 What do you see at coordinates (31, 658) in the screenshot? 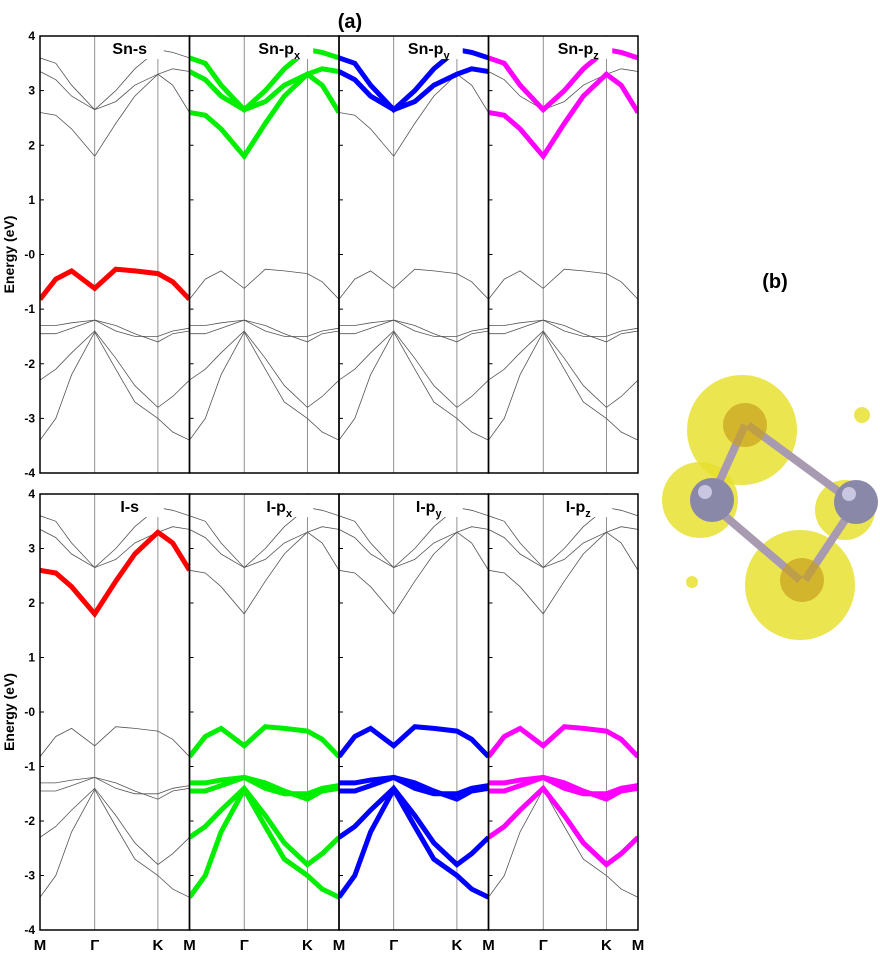
I see `y-tick-label: 1` at bounding box center [31, 658].